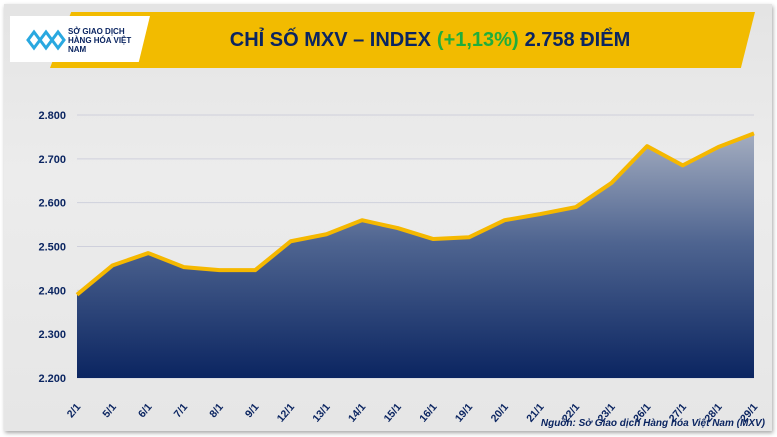 This screenshot has height=437, width=777. I want to click on x-tick-label: 7/1, so click(181, 410).